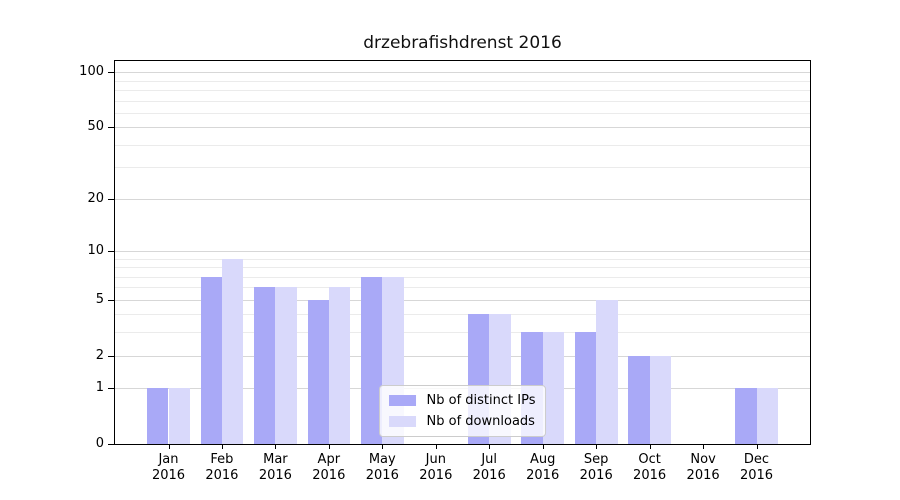 This screenshot has width=900, height=500. I want to click on x-tick-label-aug: Aug 2016, so click(543, 468).